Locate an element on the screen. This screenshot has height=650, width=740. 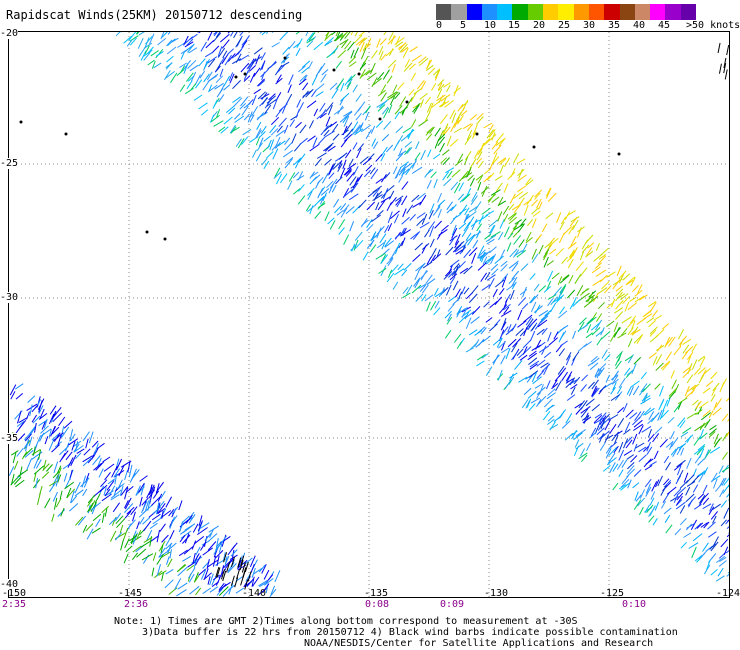
scale-swatch is located at coordinates (535, 12).